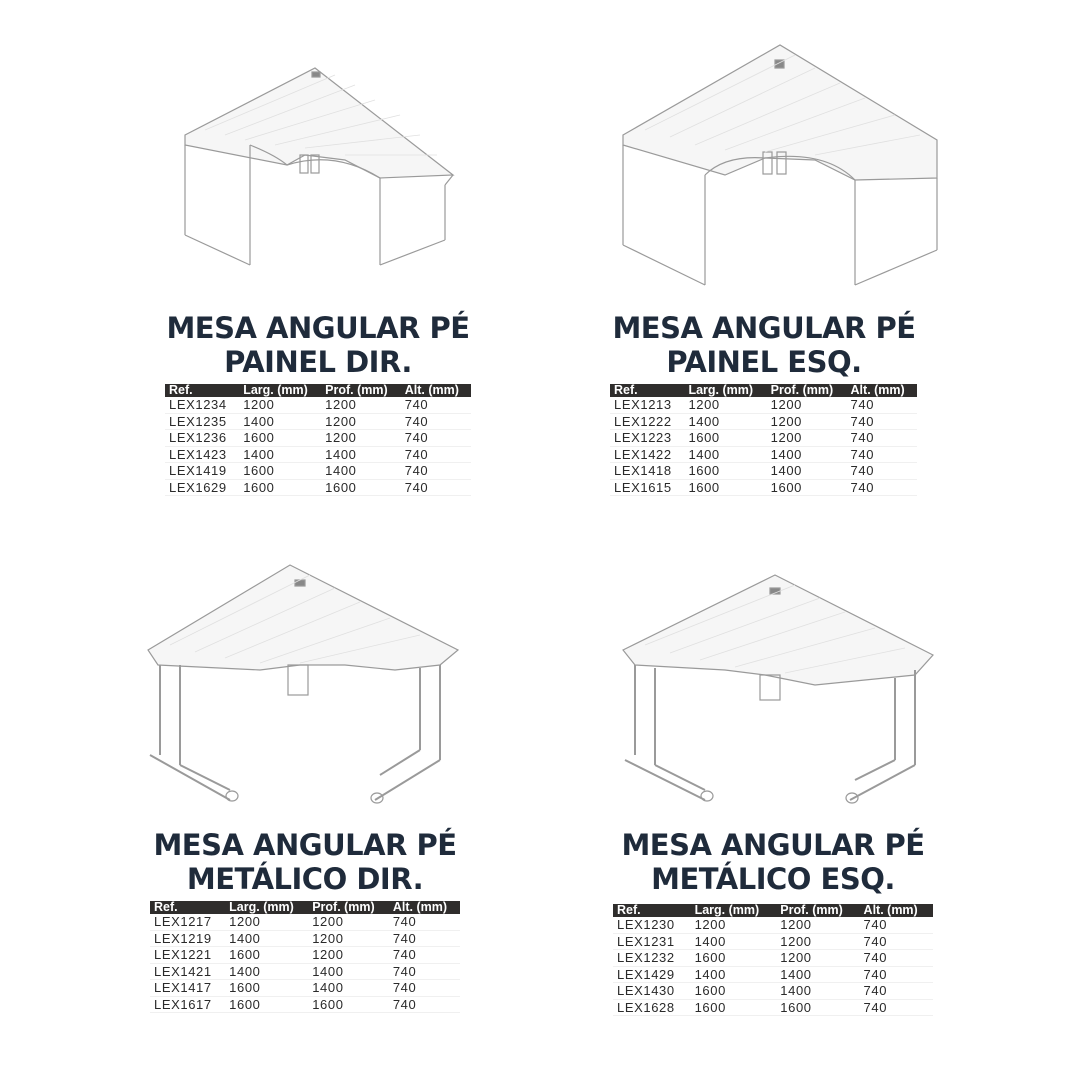  I want to click on table-row: LEX1222 1400 1200 740, so click(763, 421).